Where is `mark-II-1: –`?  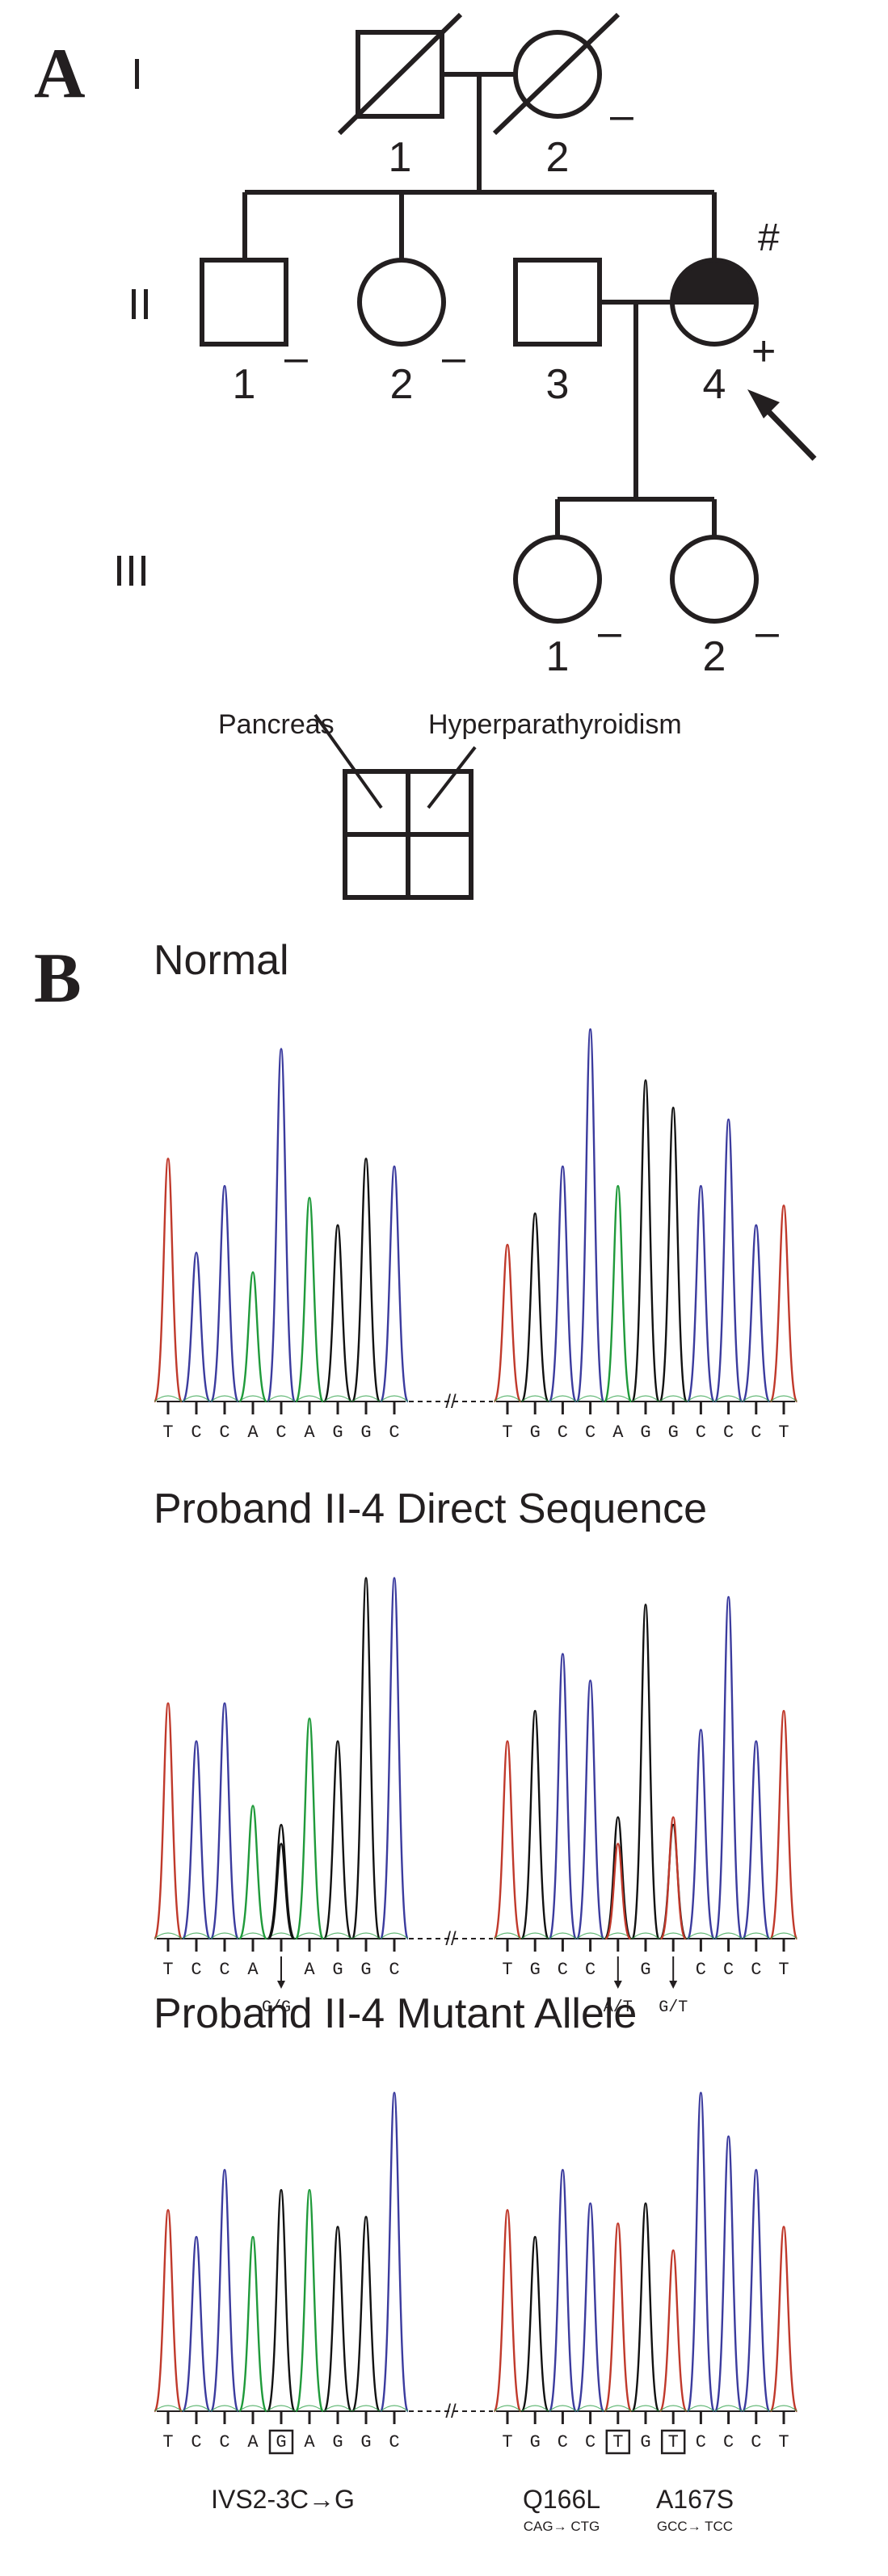
mark-II-1: – is located at coordinates (296, 358).